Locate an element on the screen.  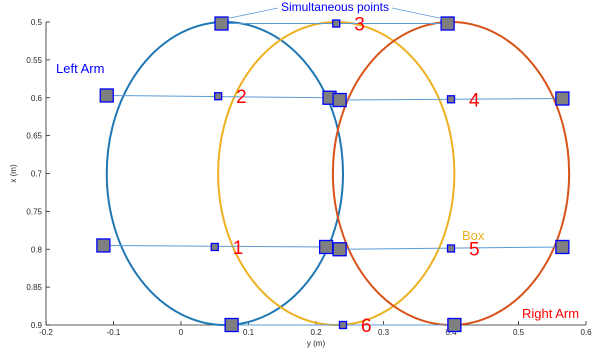
left-arm-label: Left Arm is located at coordinates (80, 68).